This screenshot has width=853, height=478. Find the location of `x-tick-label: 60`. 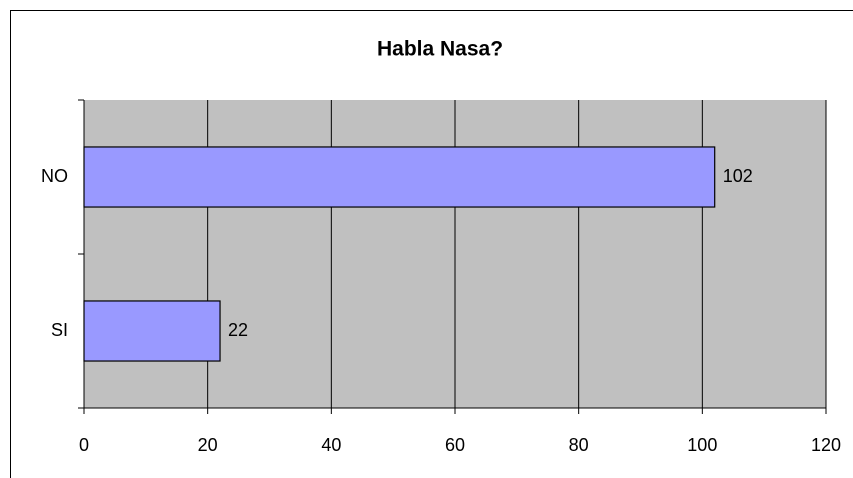

x-tick-label: 60 is located at coordinates (455, 445).